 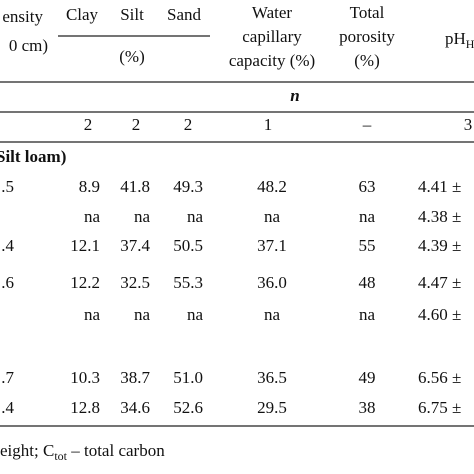 I want to click on cell: 4.41 ±, so click(x=439, y=186).